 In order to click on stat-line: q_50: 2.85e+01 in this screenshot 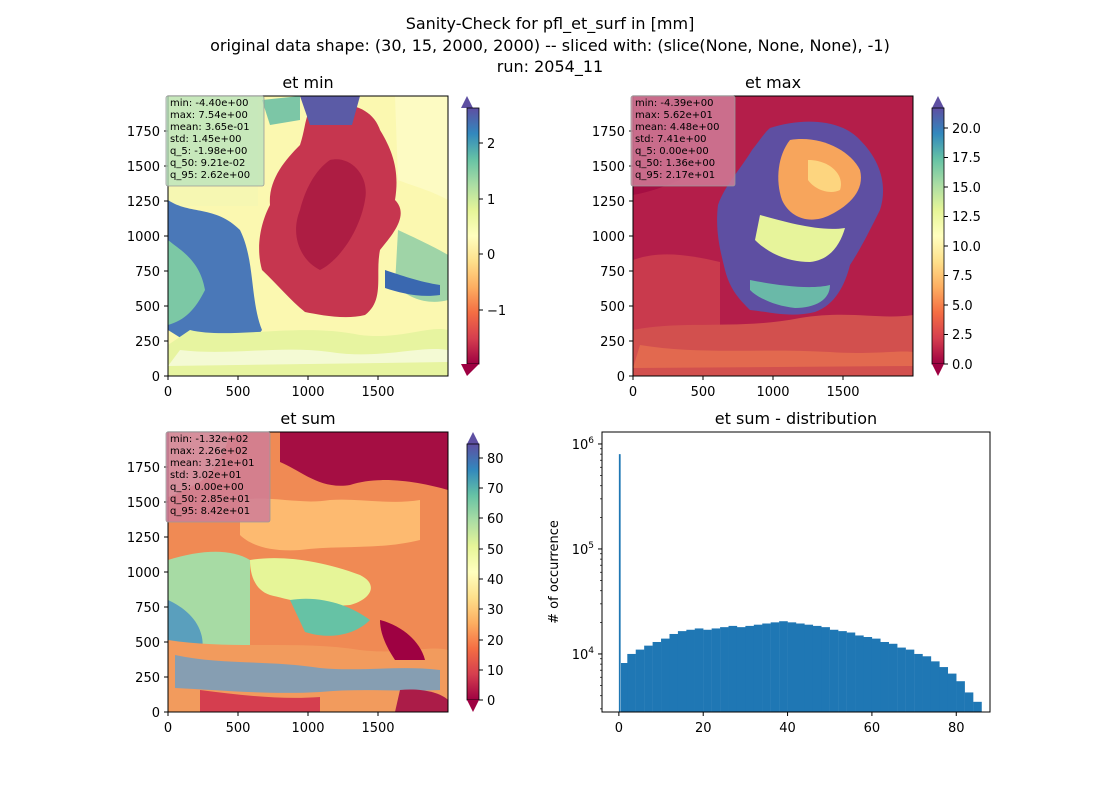, I will do `click(210, 499)`.